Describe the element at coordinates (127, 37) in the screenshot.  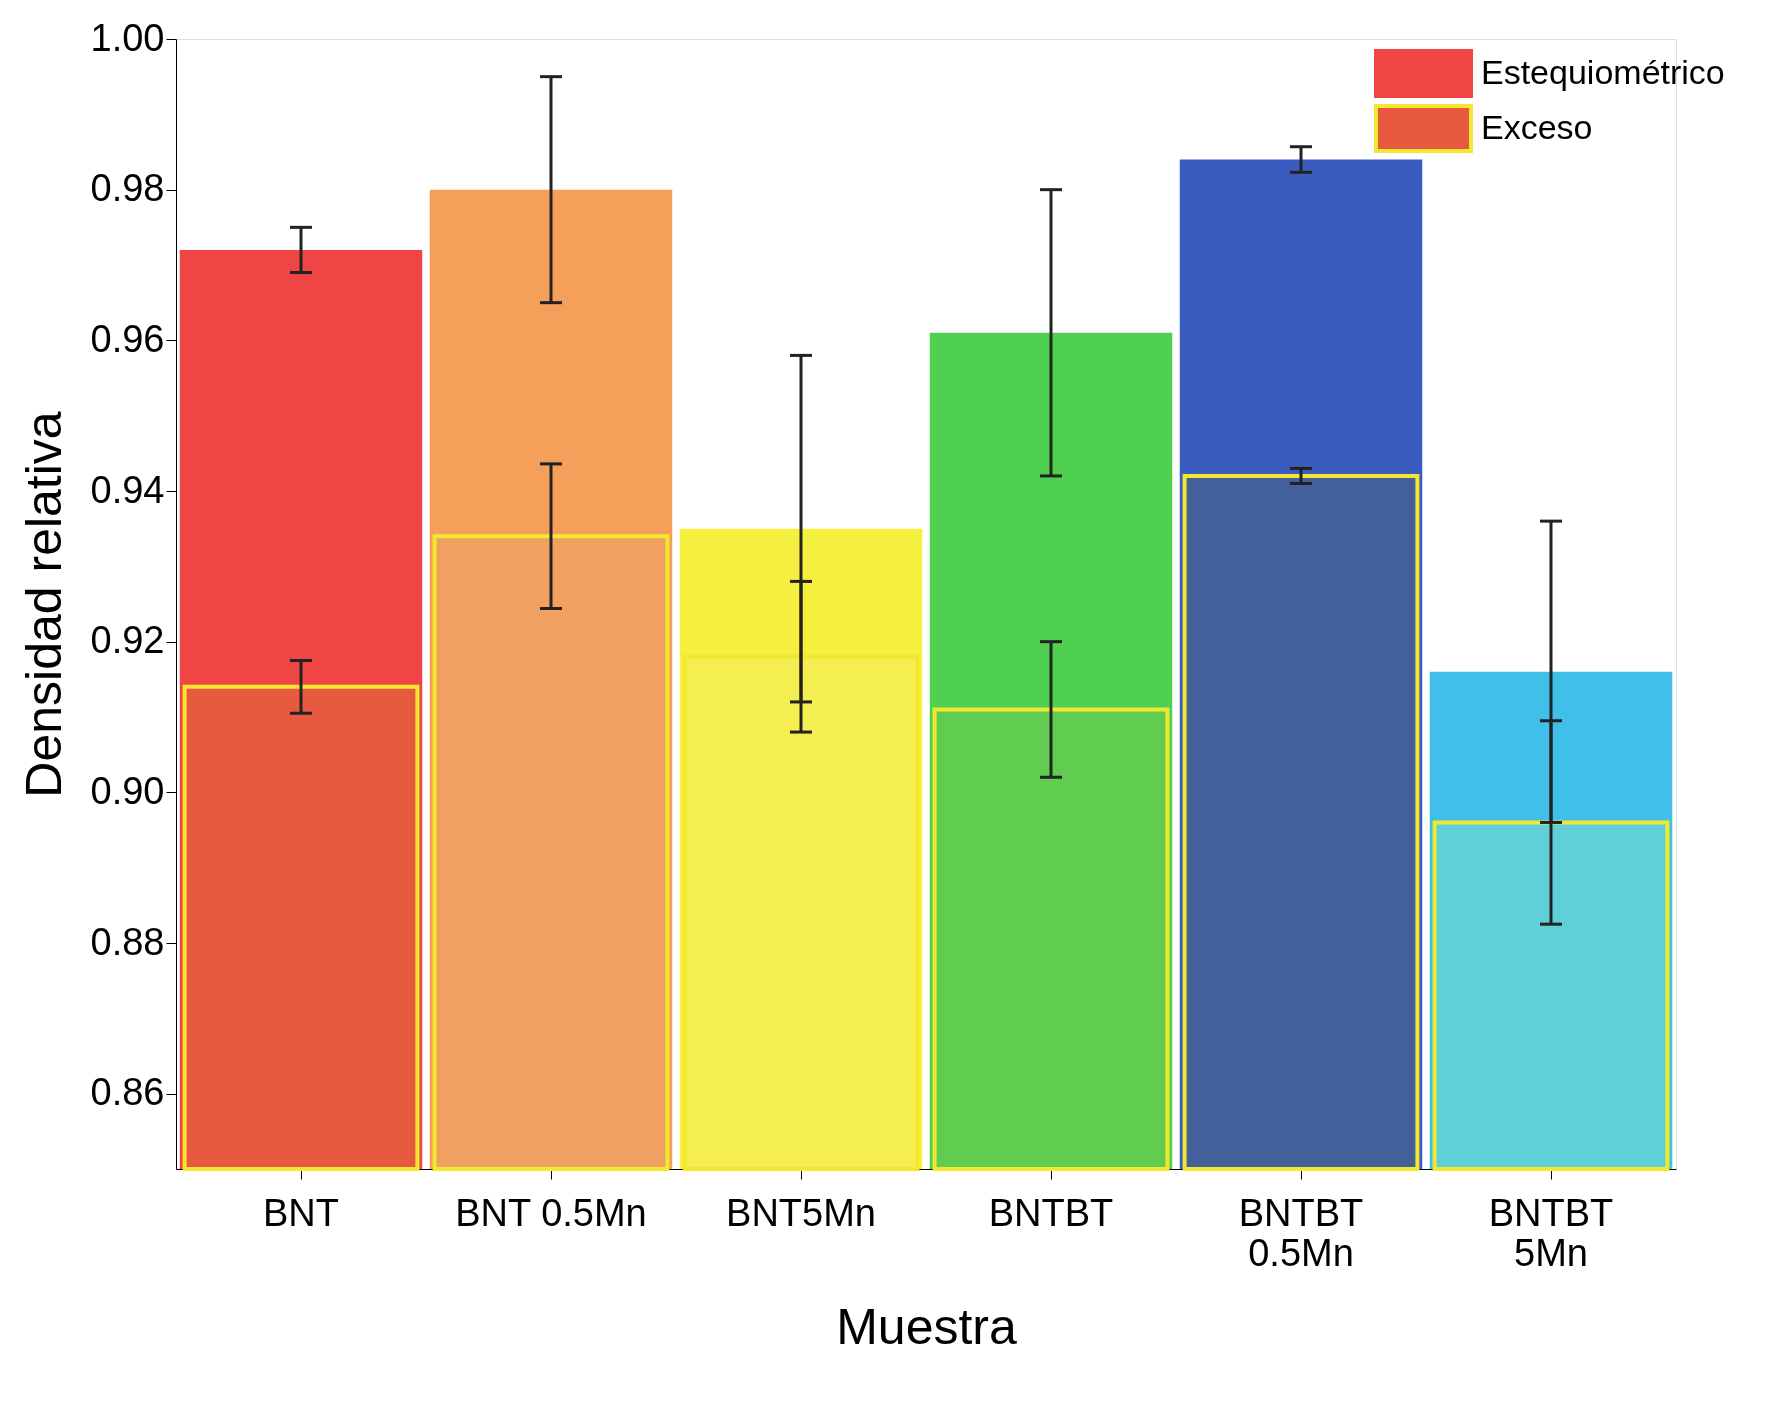
I see `y-tick-label: 1.00` at that location.